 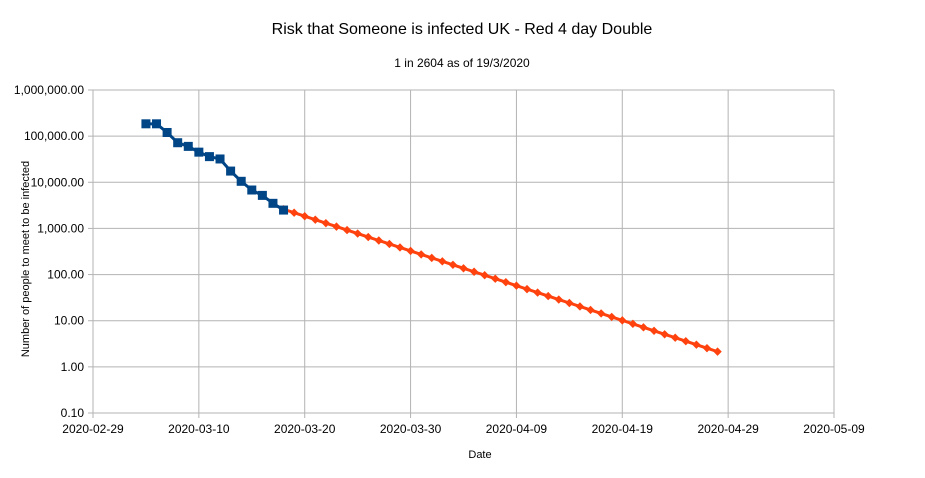 I want to click on y-axis-label: Number of people to meet to be infected, so click(x=26, y=259).